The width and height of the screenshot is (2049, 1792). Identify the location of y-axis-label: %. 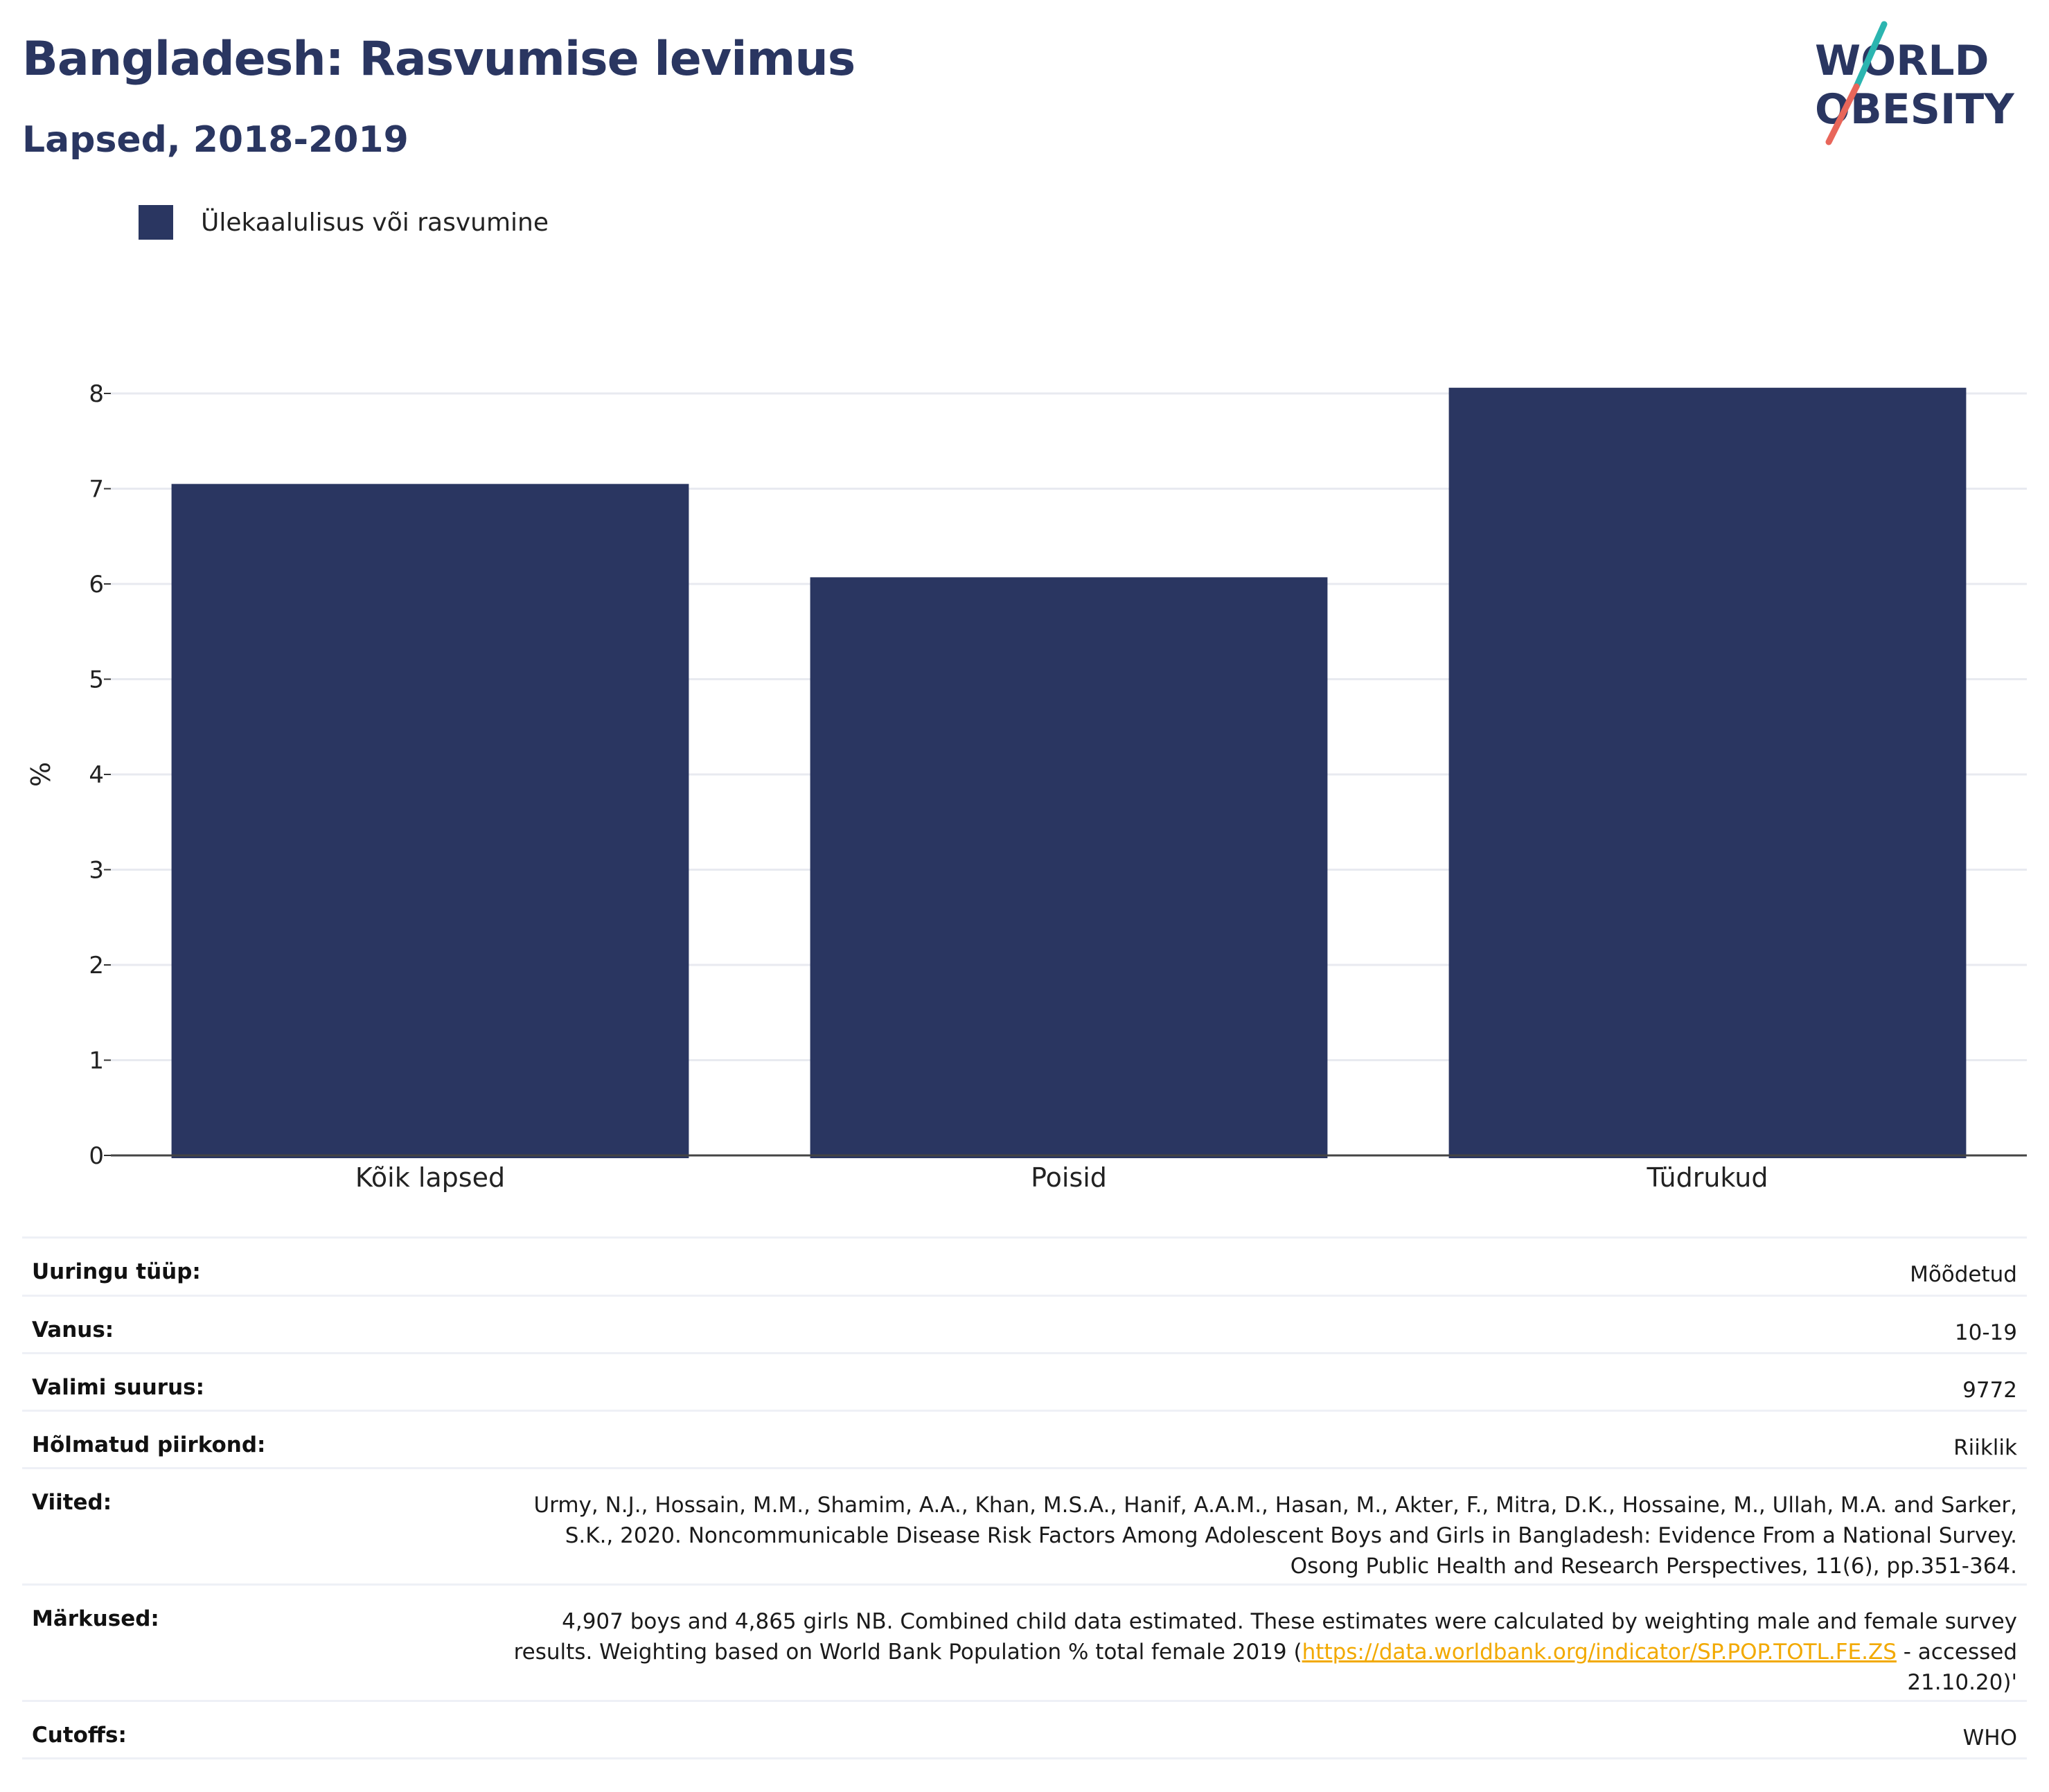
(41, 774).